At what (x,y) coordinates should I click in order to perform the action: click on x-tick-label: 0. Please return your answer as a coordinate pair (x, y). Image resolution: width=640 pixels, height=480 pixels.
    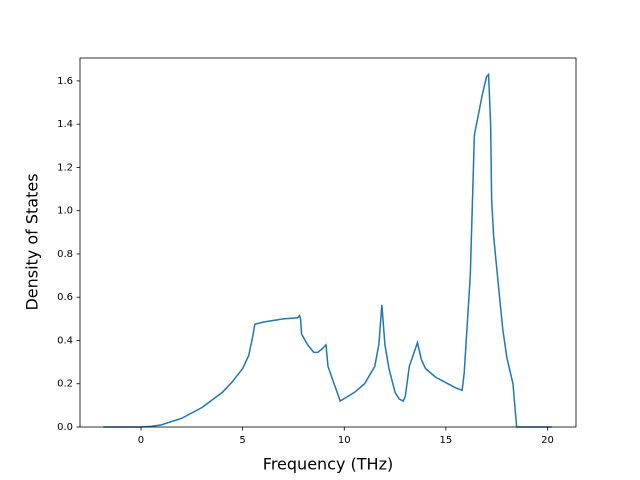
    Looking at the image, I should click on (141, 440).